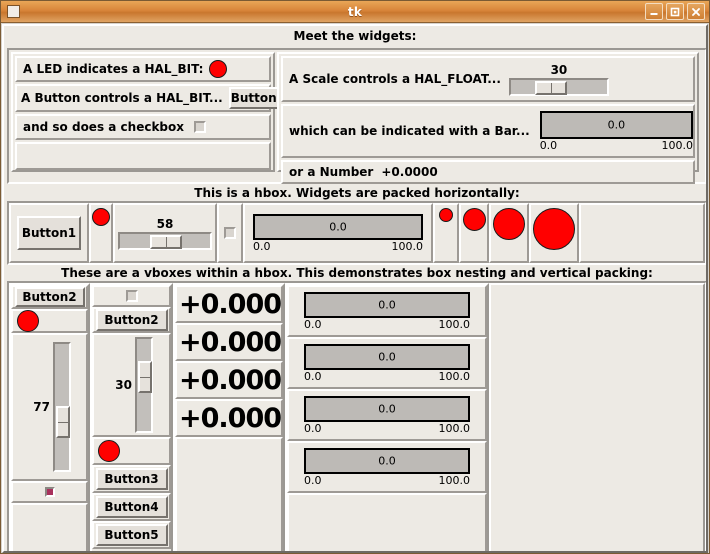  What do you see at coordinates (49, 527) in the screenshot?
I see `vbox1-filler` at bounding box center [49, 527].